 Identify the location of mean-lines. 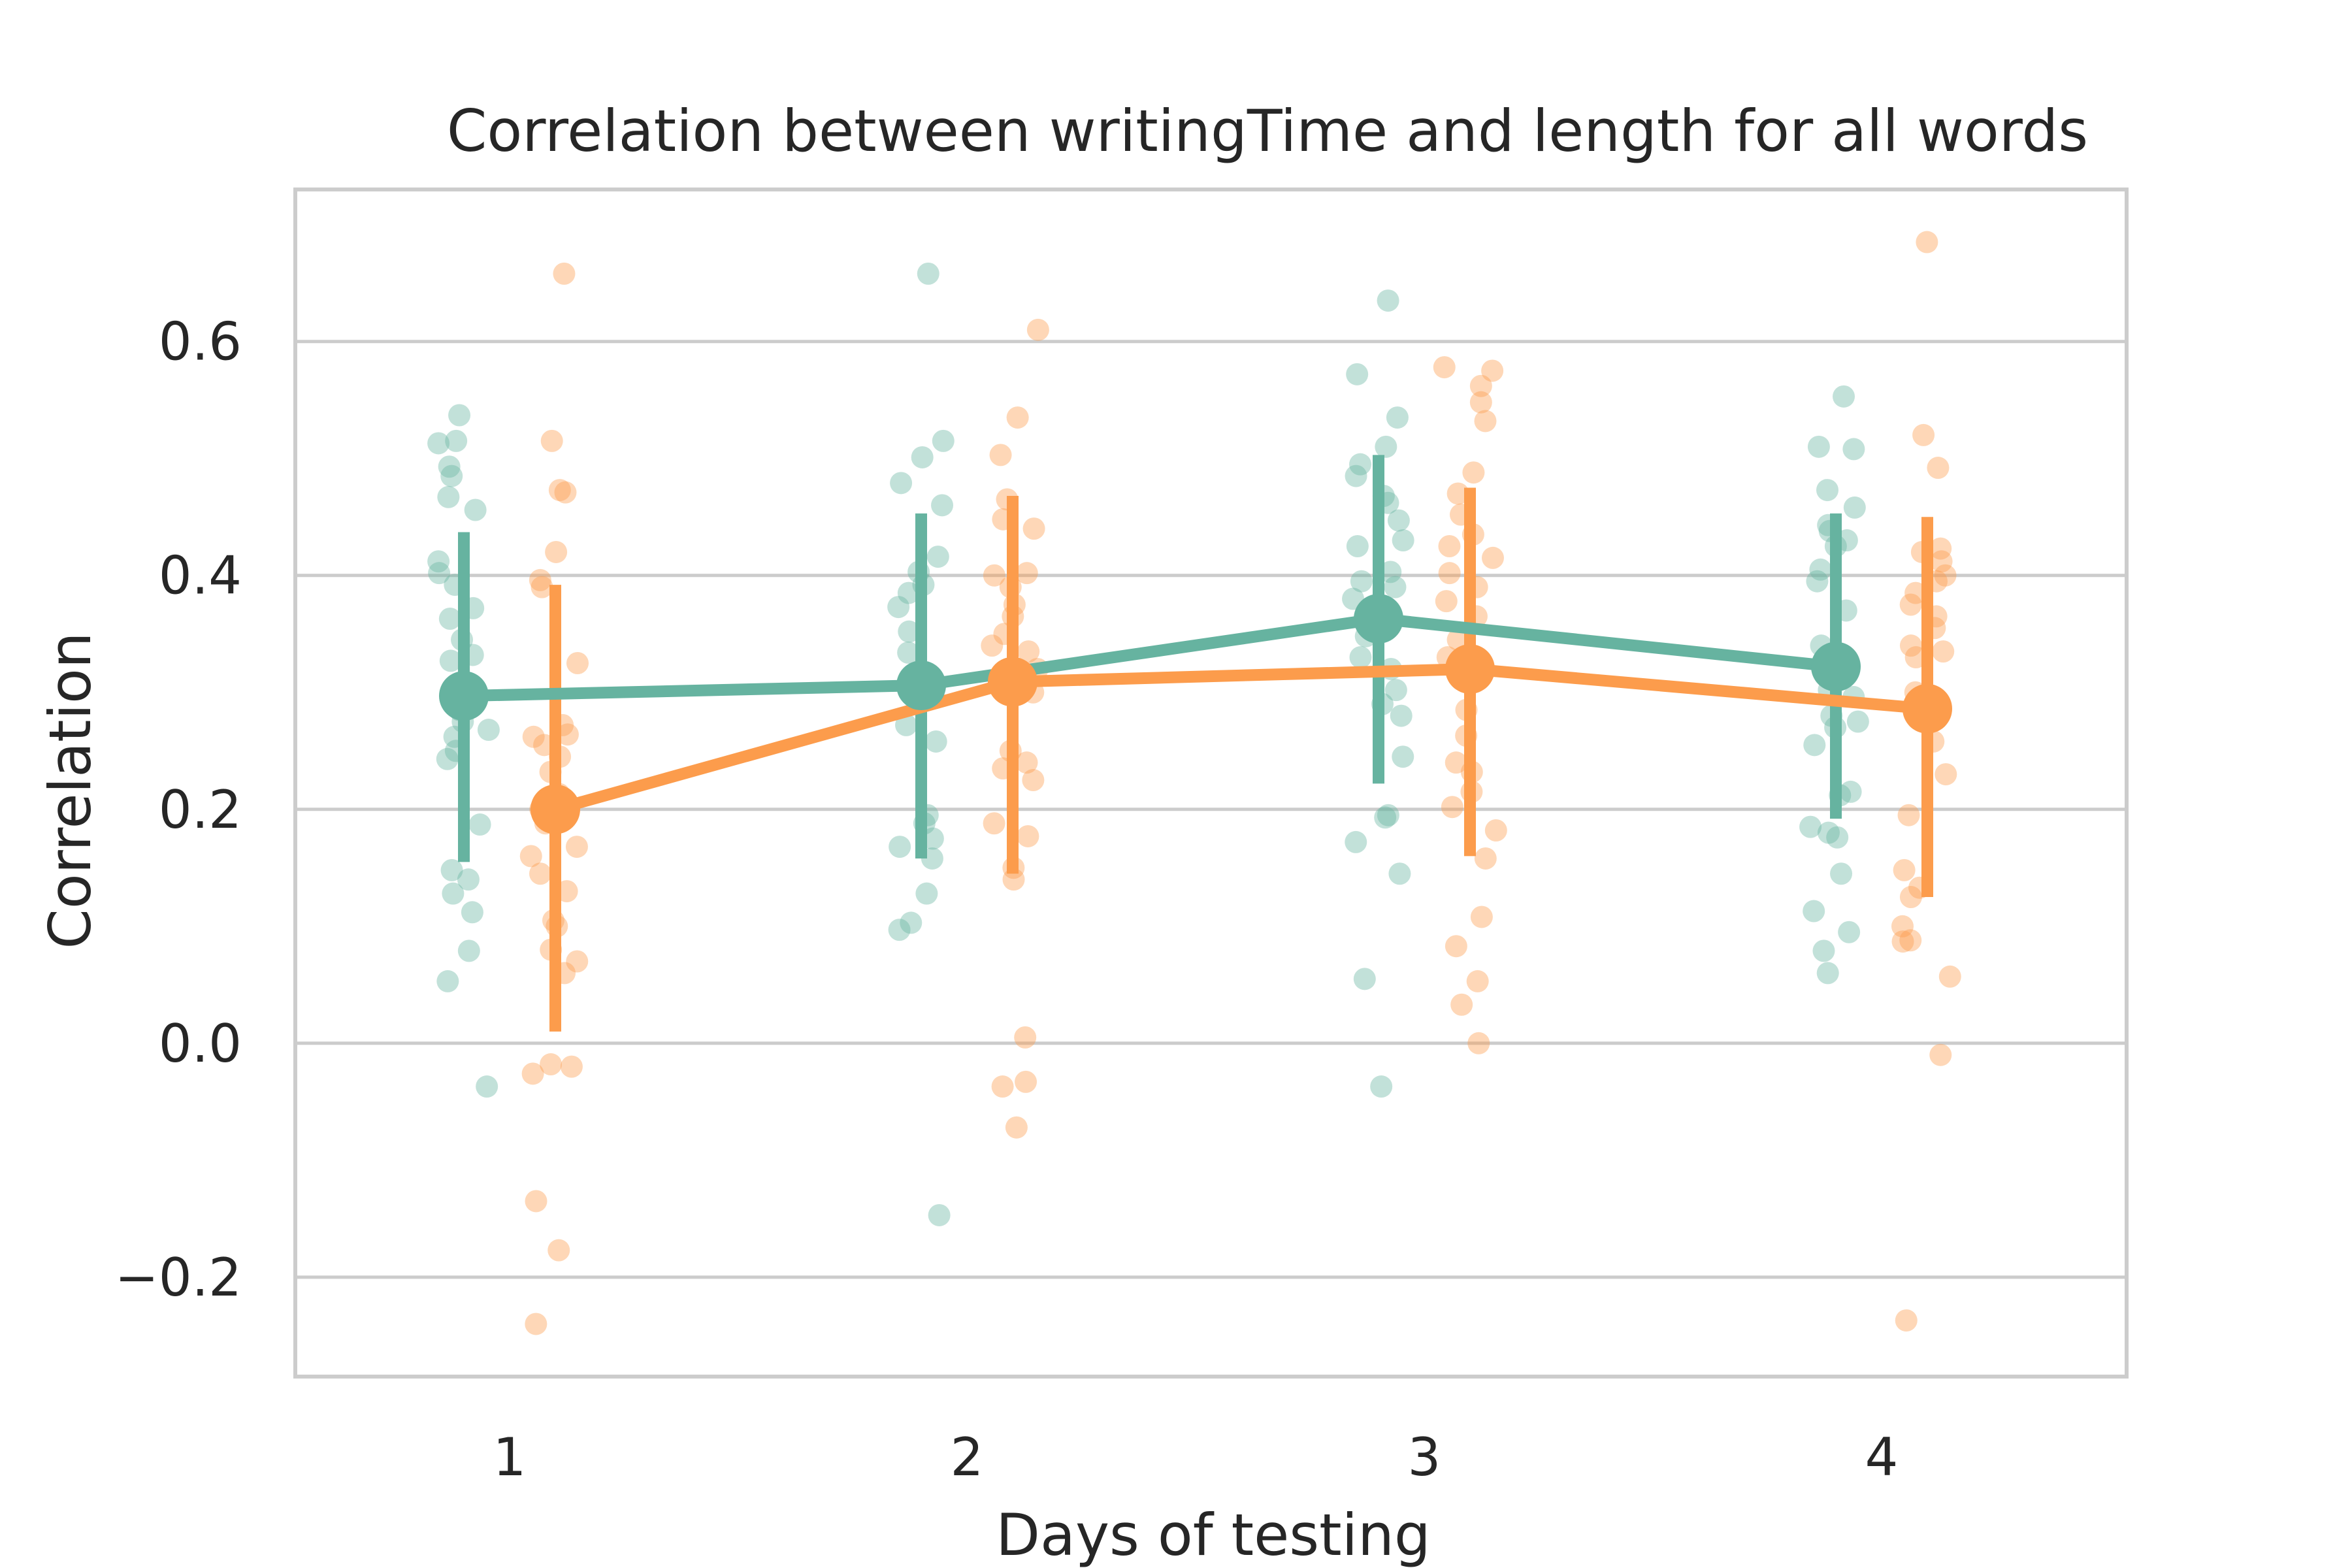
(1195, 713).